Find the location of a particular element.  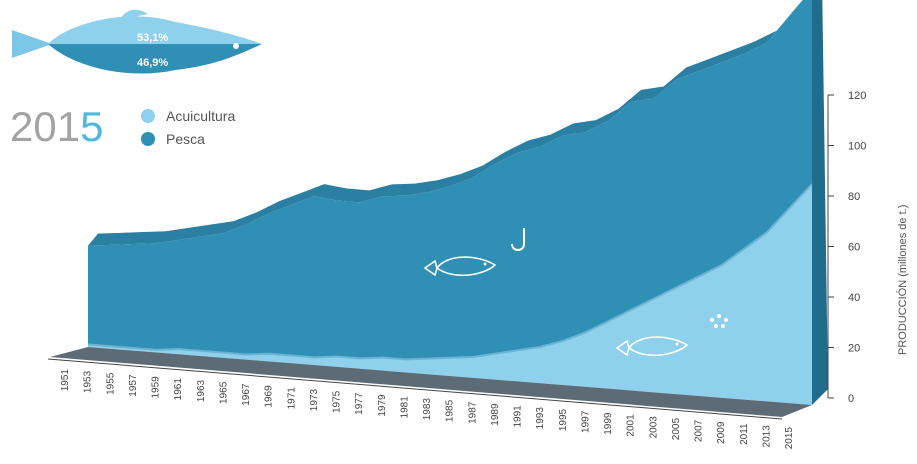

x-tick-label: 1971 is located at coordinates (291, 398).